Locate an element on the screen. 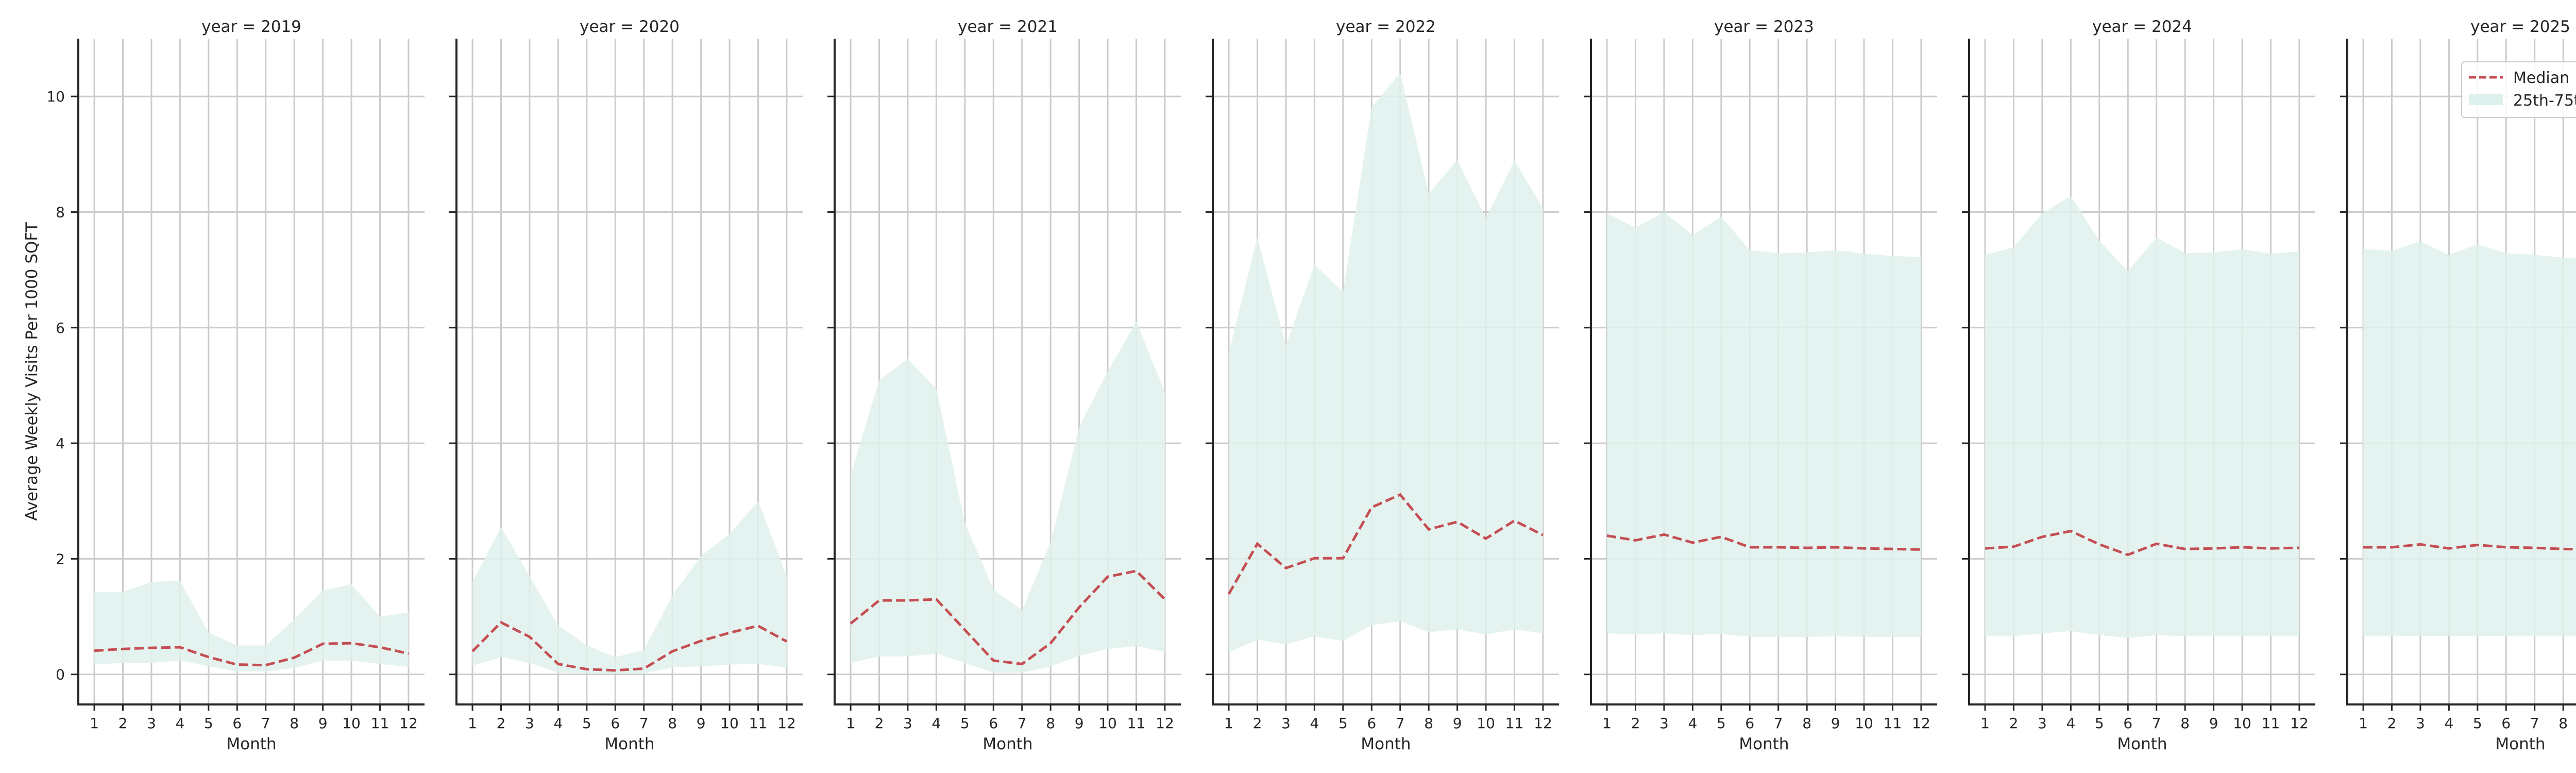 Image resolution: width=2576 pixels, height=773 pixels. facet-title: year = 2019 is located at coordinates (251, 27).